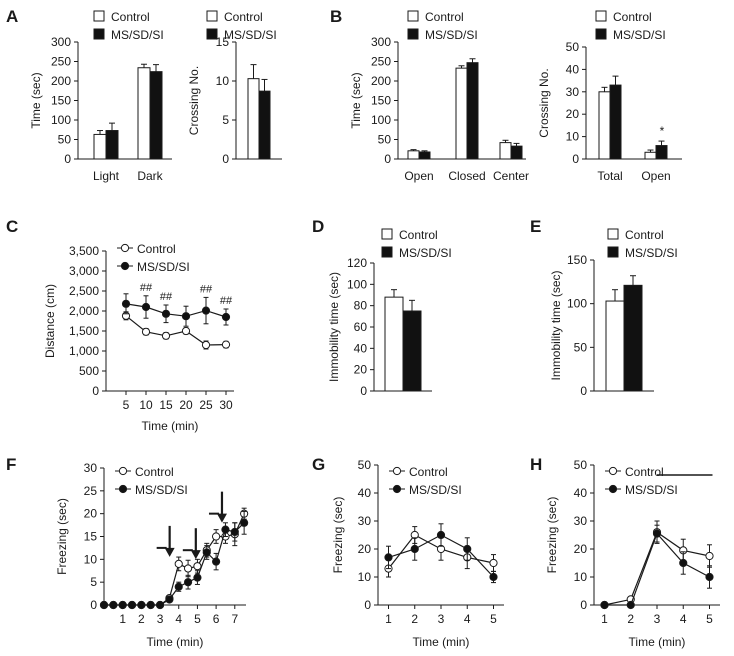  What do you see at coordinates (84, 271) in the screenshot?
I see `y-tick-label: 3,000` at bounding box center [84, 271].